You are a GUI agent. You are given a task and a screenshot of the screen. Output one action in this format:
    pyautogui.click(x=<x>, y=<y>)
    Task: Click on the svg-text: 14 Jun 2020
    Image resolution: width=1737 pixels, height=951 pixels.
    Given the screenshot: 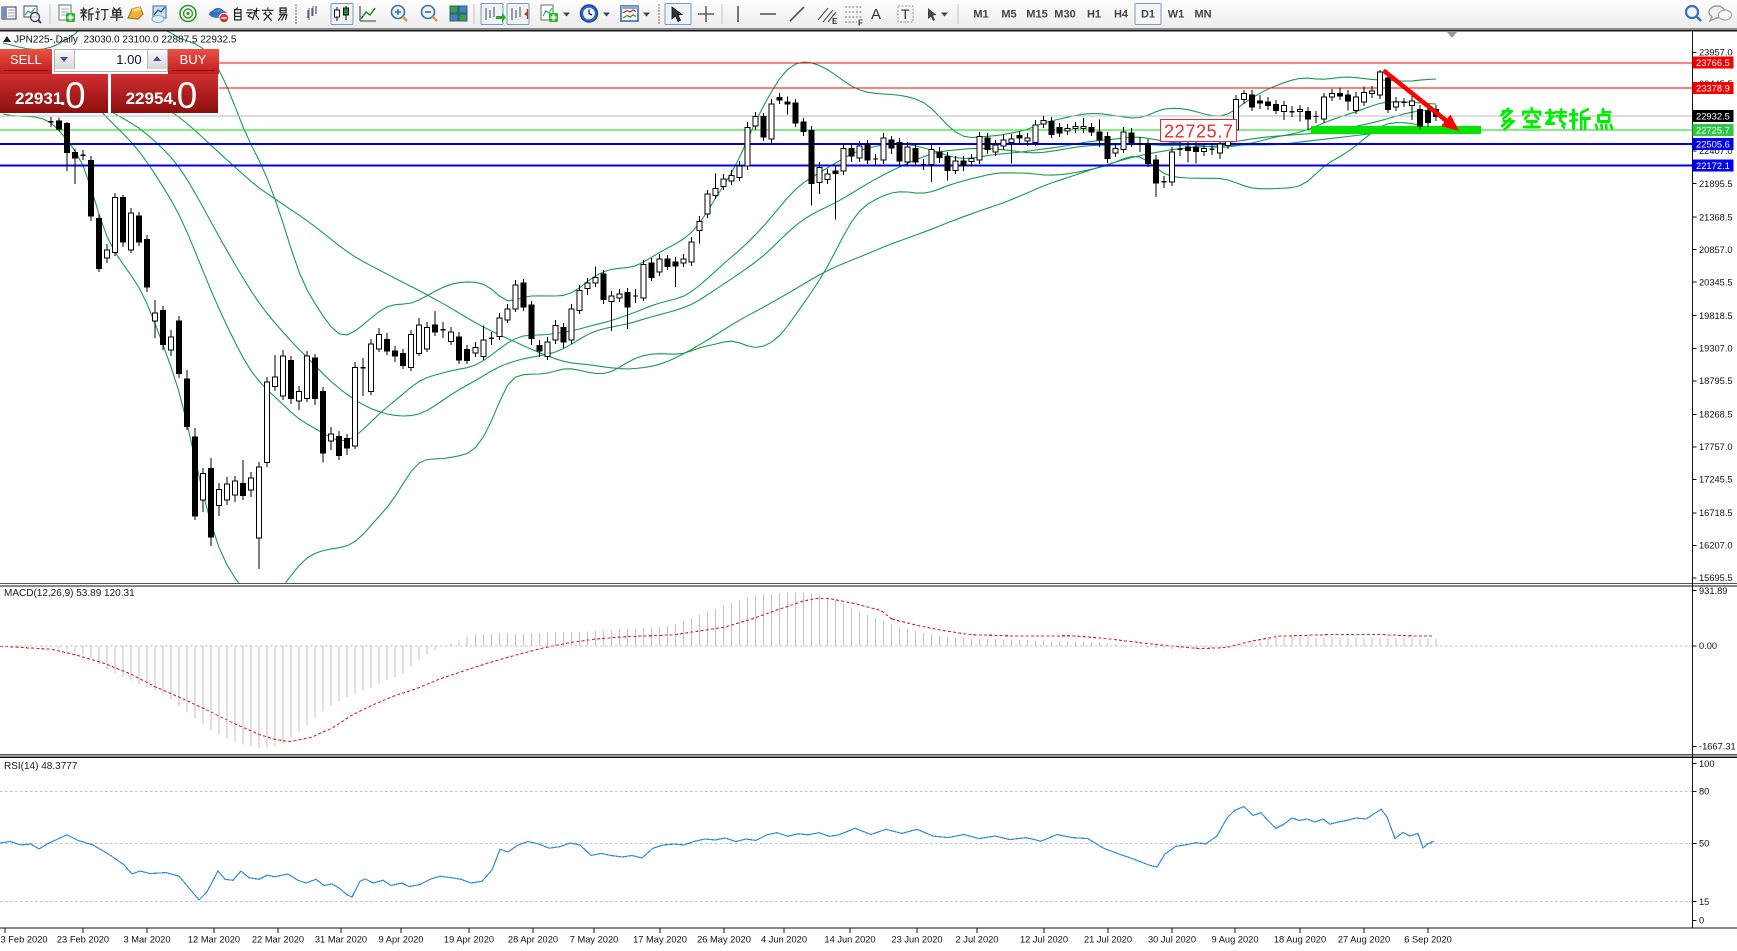 What is the action you would take?
    pyautogui.click(x=849, y=940)
    